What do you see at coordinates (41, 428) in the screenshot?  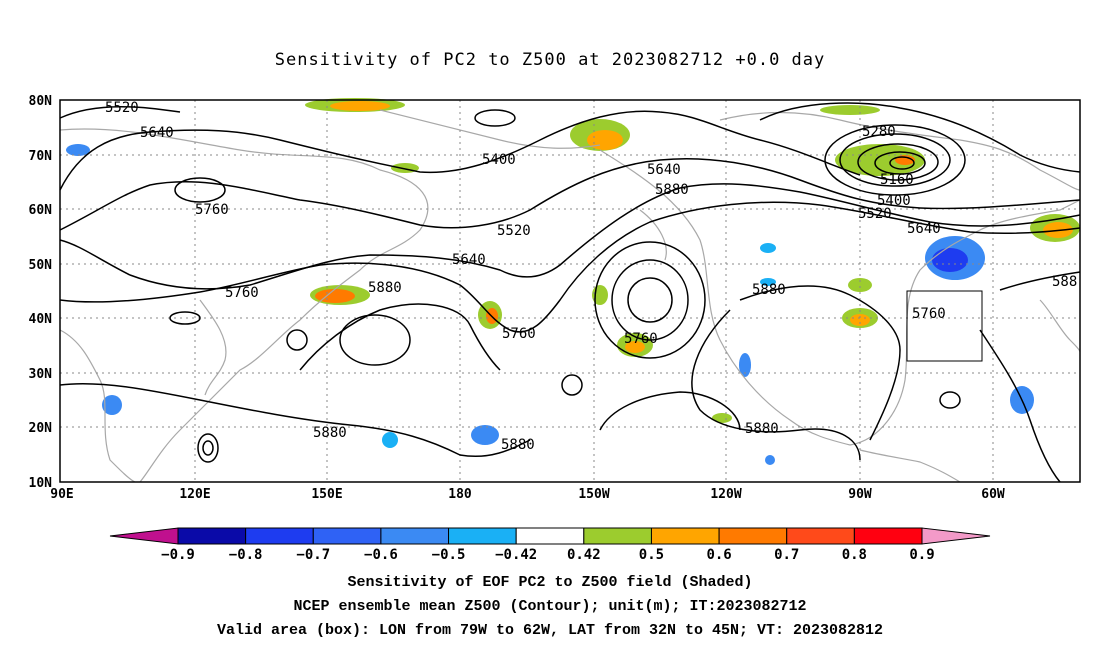 I see `lat-tick-label: 20N` at bounding box center [41, 428].